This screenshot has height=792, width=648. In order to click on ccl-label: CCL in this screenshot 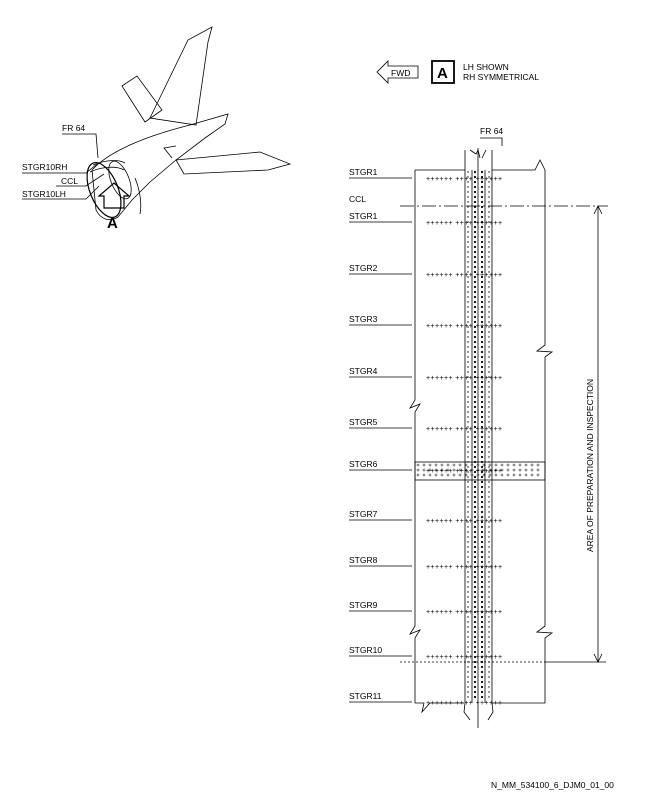, I will do `click(69, 181)`.